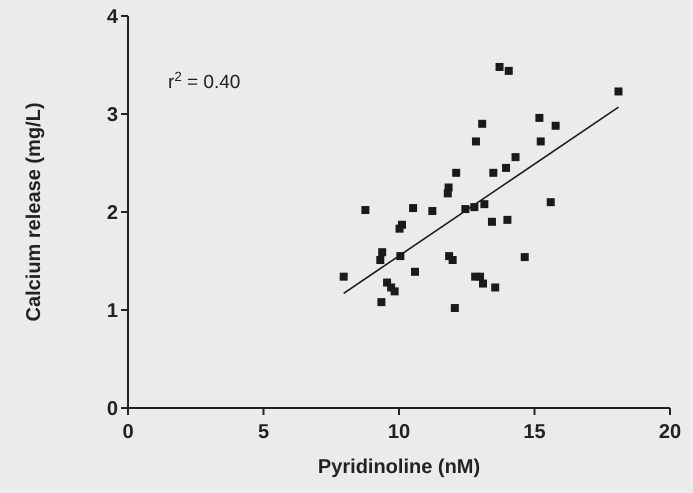 The width and height of the screenshot is (693, 493). What do you see at coordinates (204, 80) in the screenshot?
I see `annotation: r$^{2}$ = 0.40` at bounding box center [204, 80].